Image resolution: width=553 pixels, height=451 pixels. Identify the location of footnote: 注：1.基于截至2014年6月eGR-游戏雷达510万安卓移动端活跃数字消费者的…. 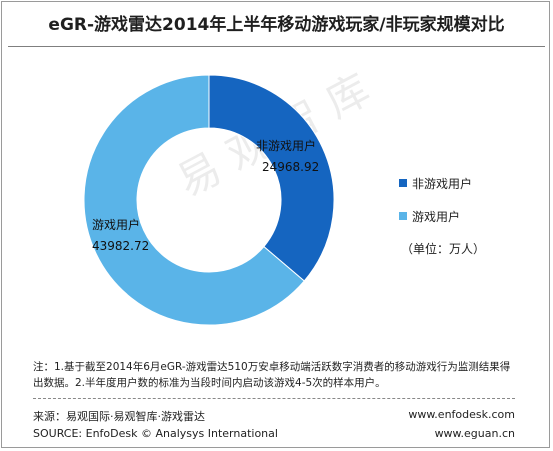
(283, 375).